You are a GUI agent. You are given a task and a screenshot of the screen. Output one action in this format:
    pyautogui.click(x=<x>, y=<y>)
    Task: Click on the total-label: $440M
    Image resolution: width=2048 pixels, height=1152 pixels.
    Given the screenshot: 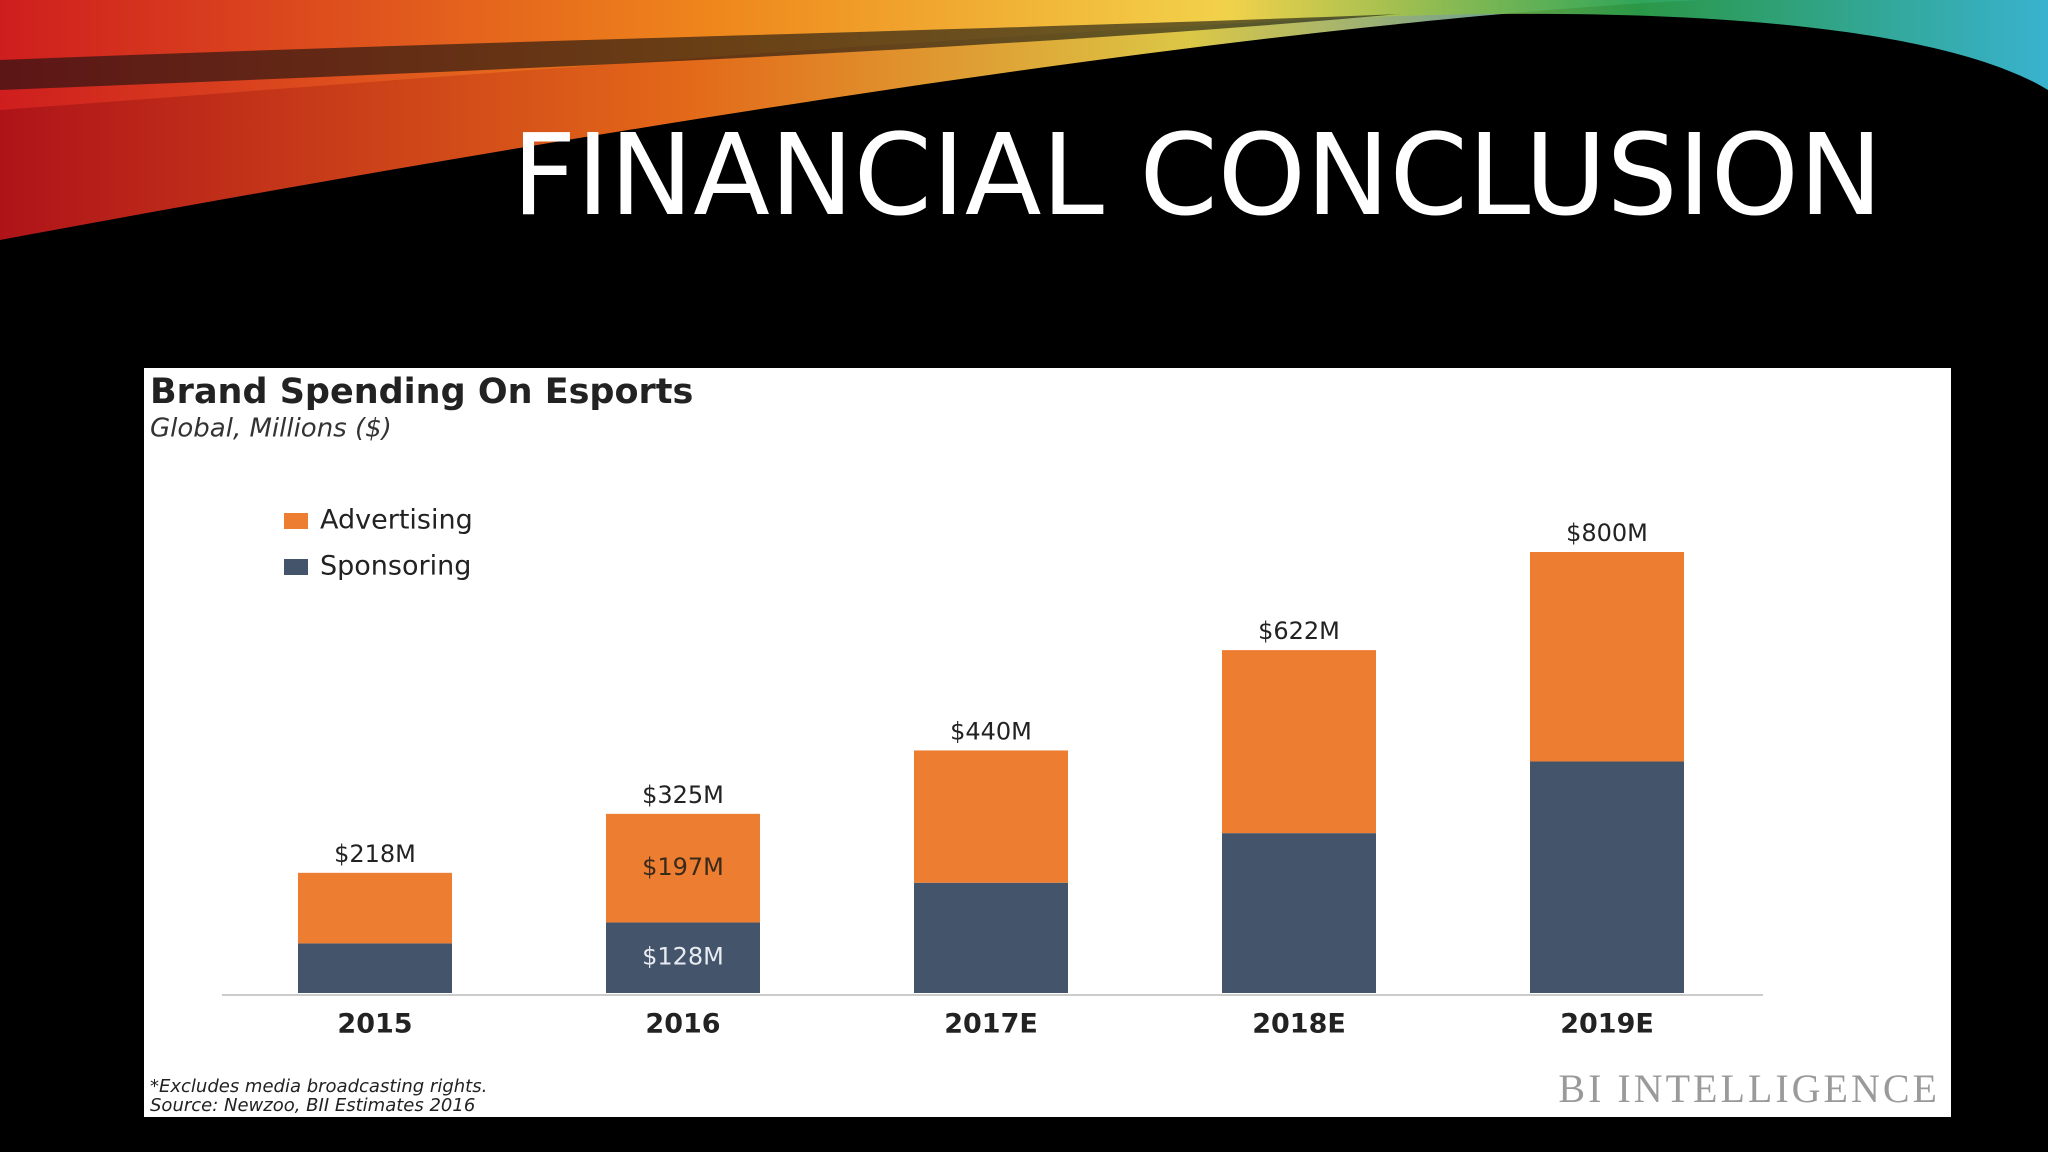 What is the action you would take?
    pyautogui.click(x=991, y=731)
    